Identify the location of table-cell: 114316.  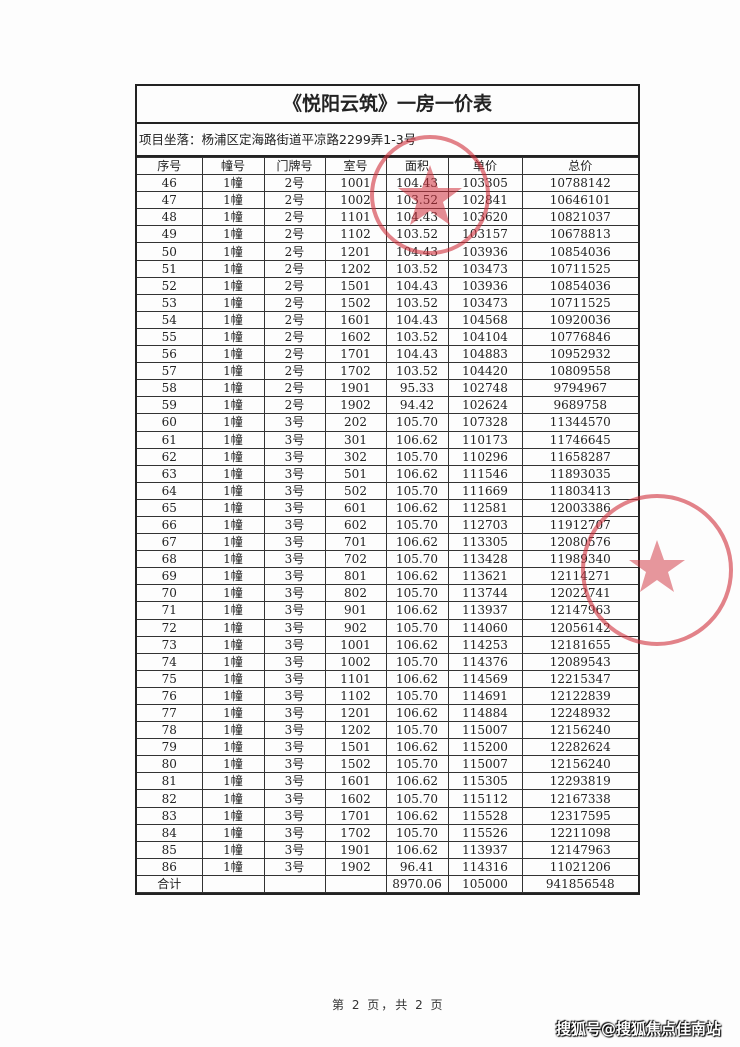
(485, 866).